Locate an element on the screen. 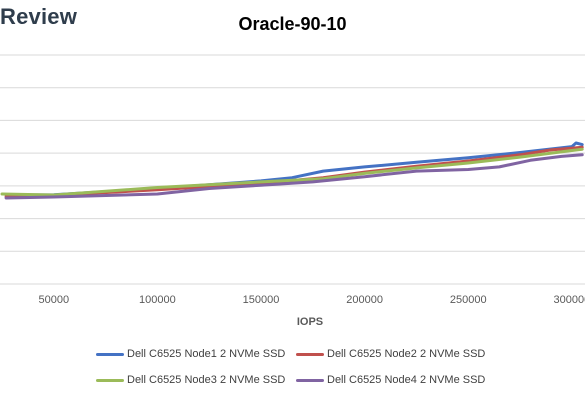 This screenshot has height=401, width=585. x-tick-label: 250000 is located at coordinates (468, 300).